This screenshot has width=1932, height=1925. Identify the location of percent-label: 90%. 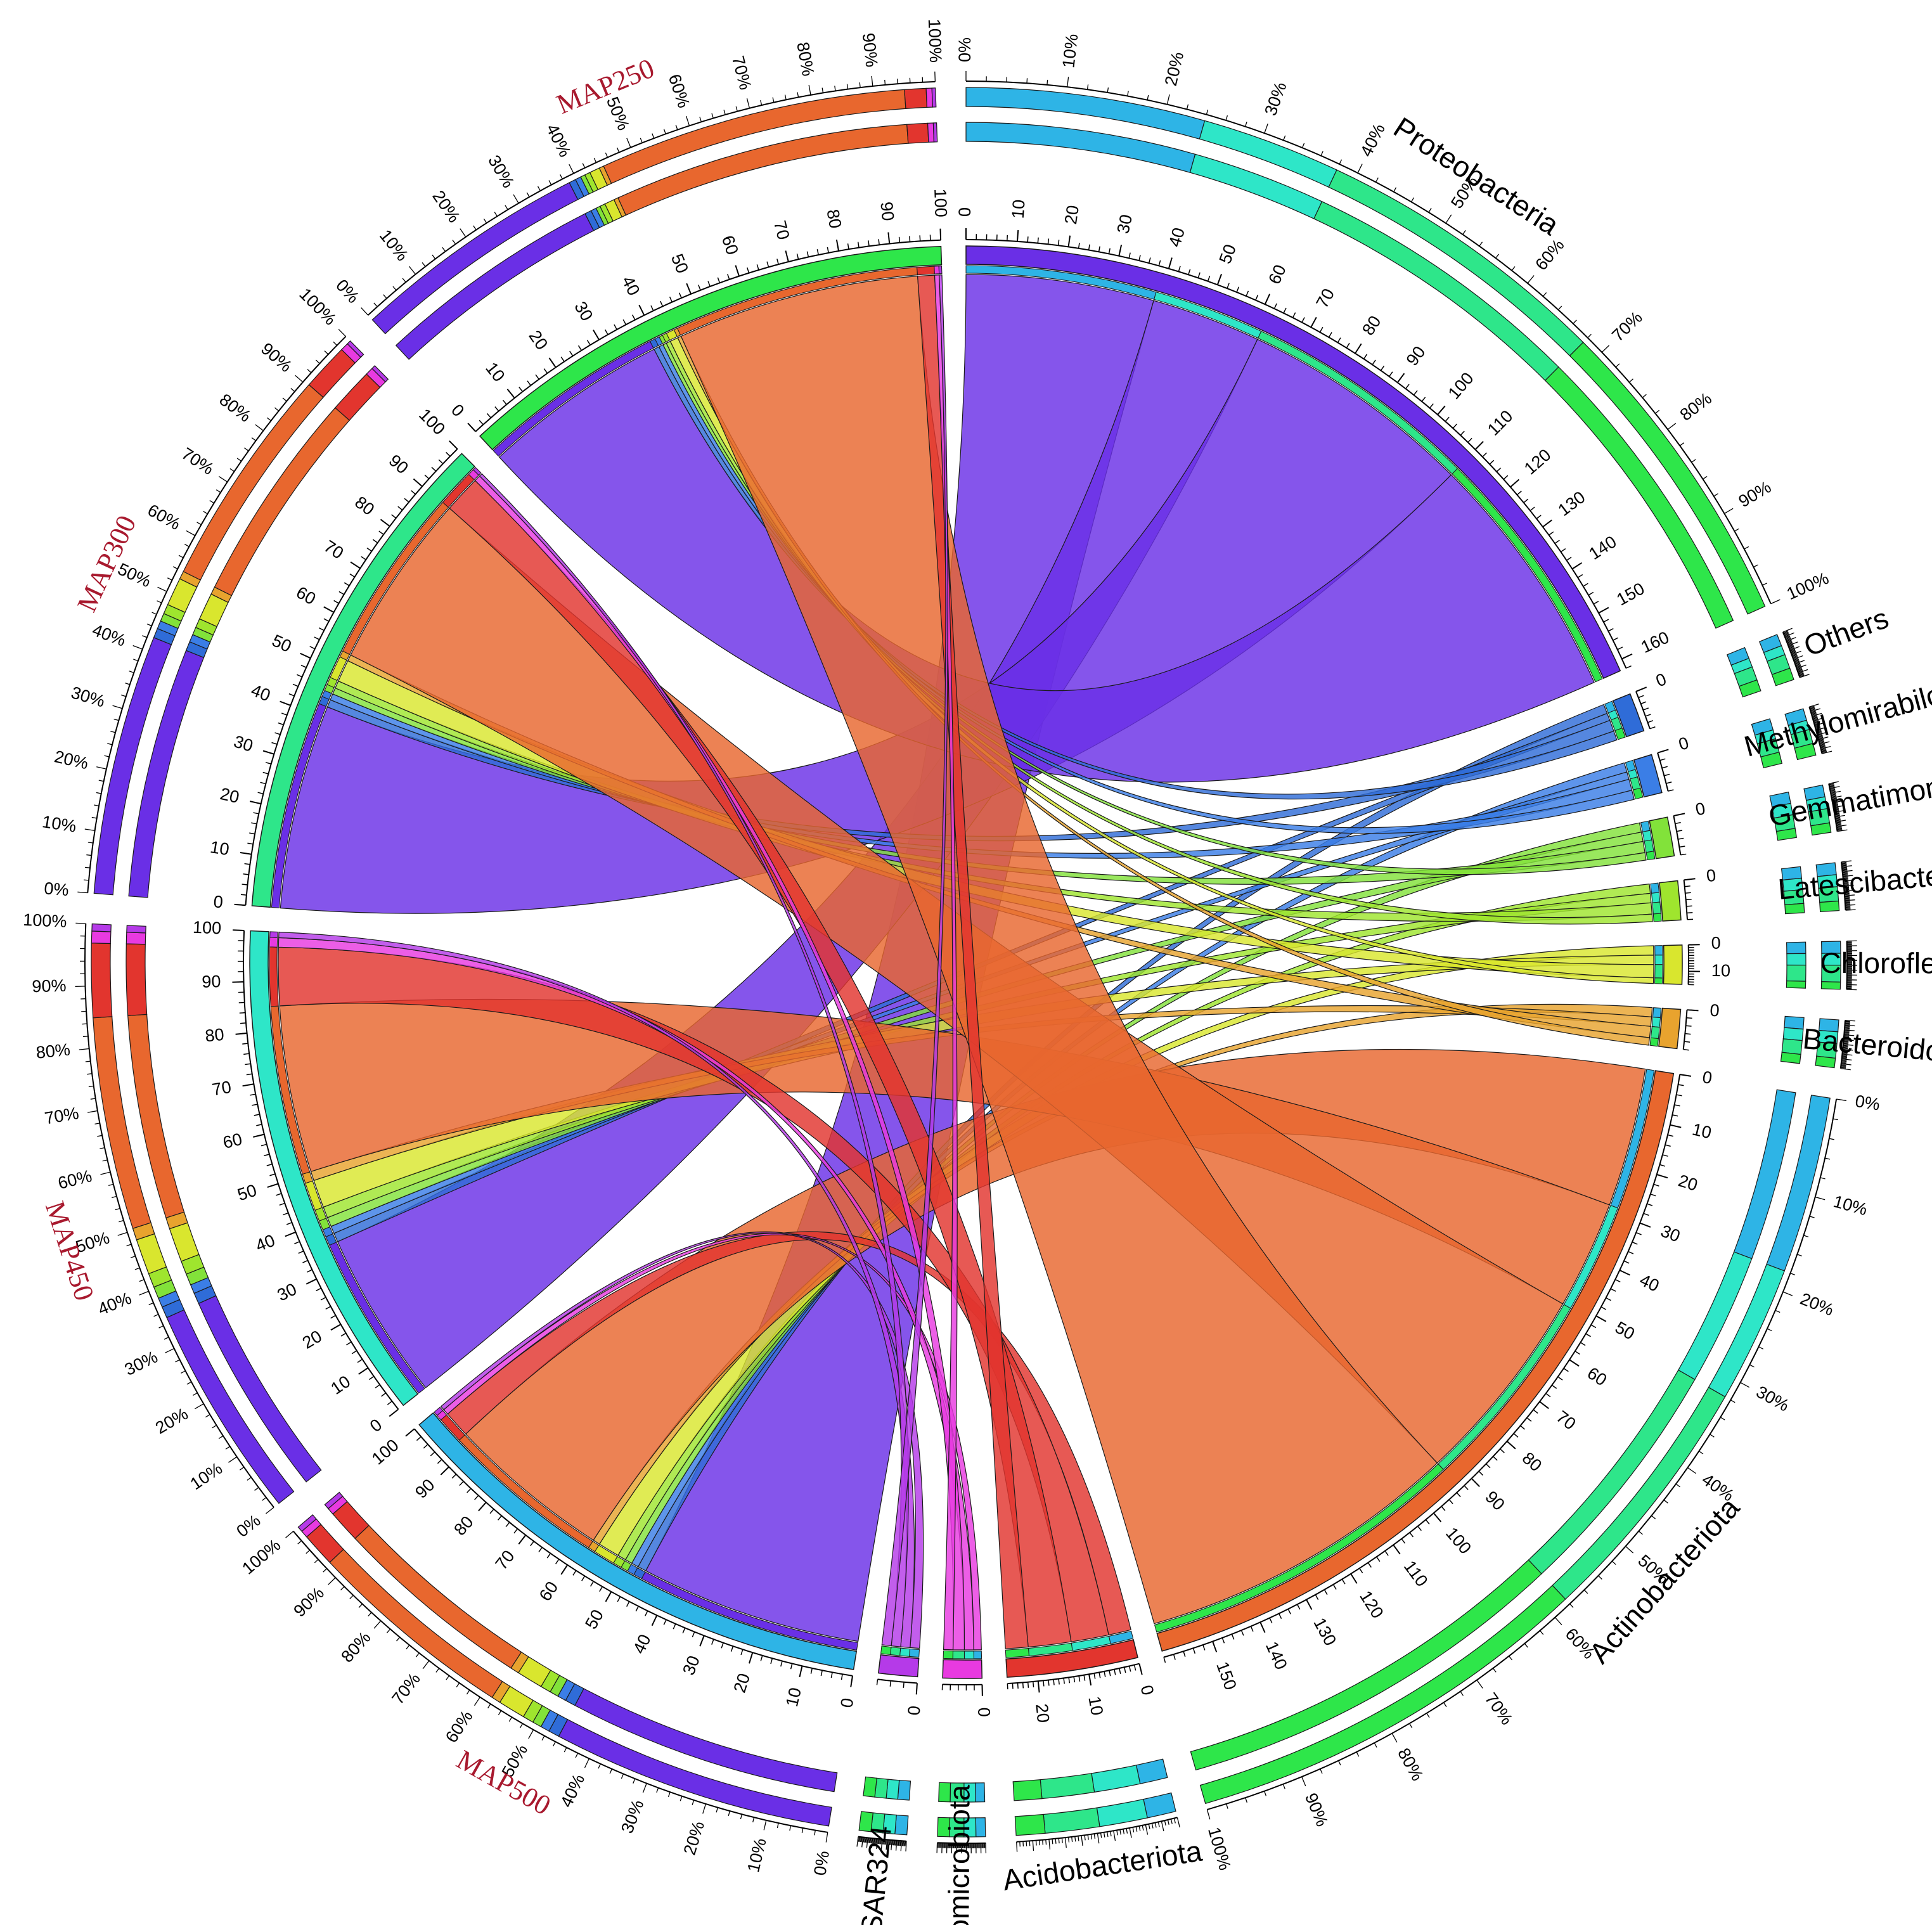
(1317, 1810).